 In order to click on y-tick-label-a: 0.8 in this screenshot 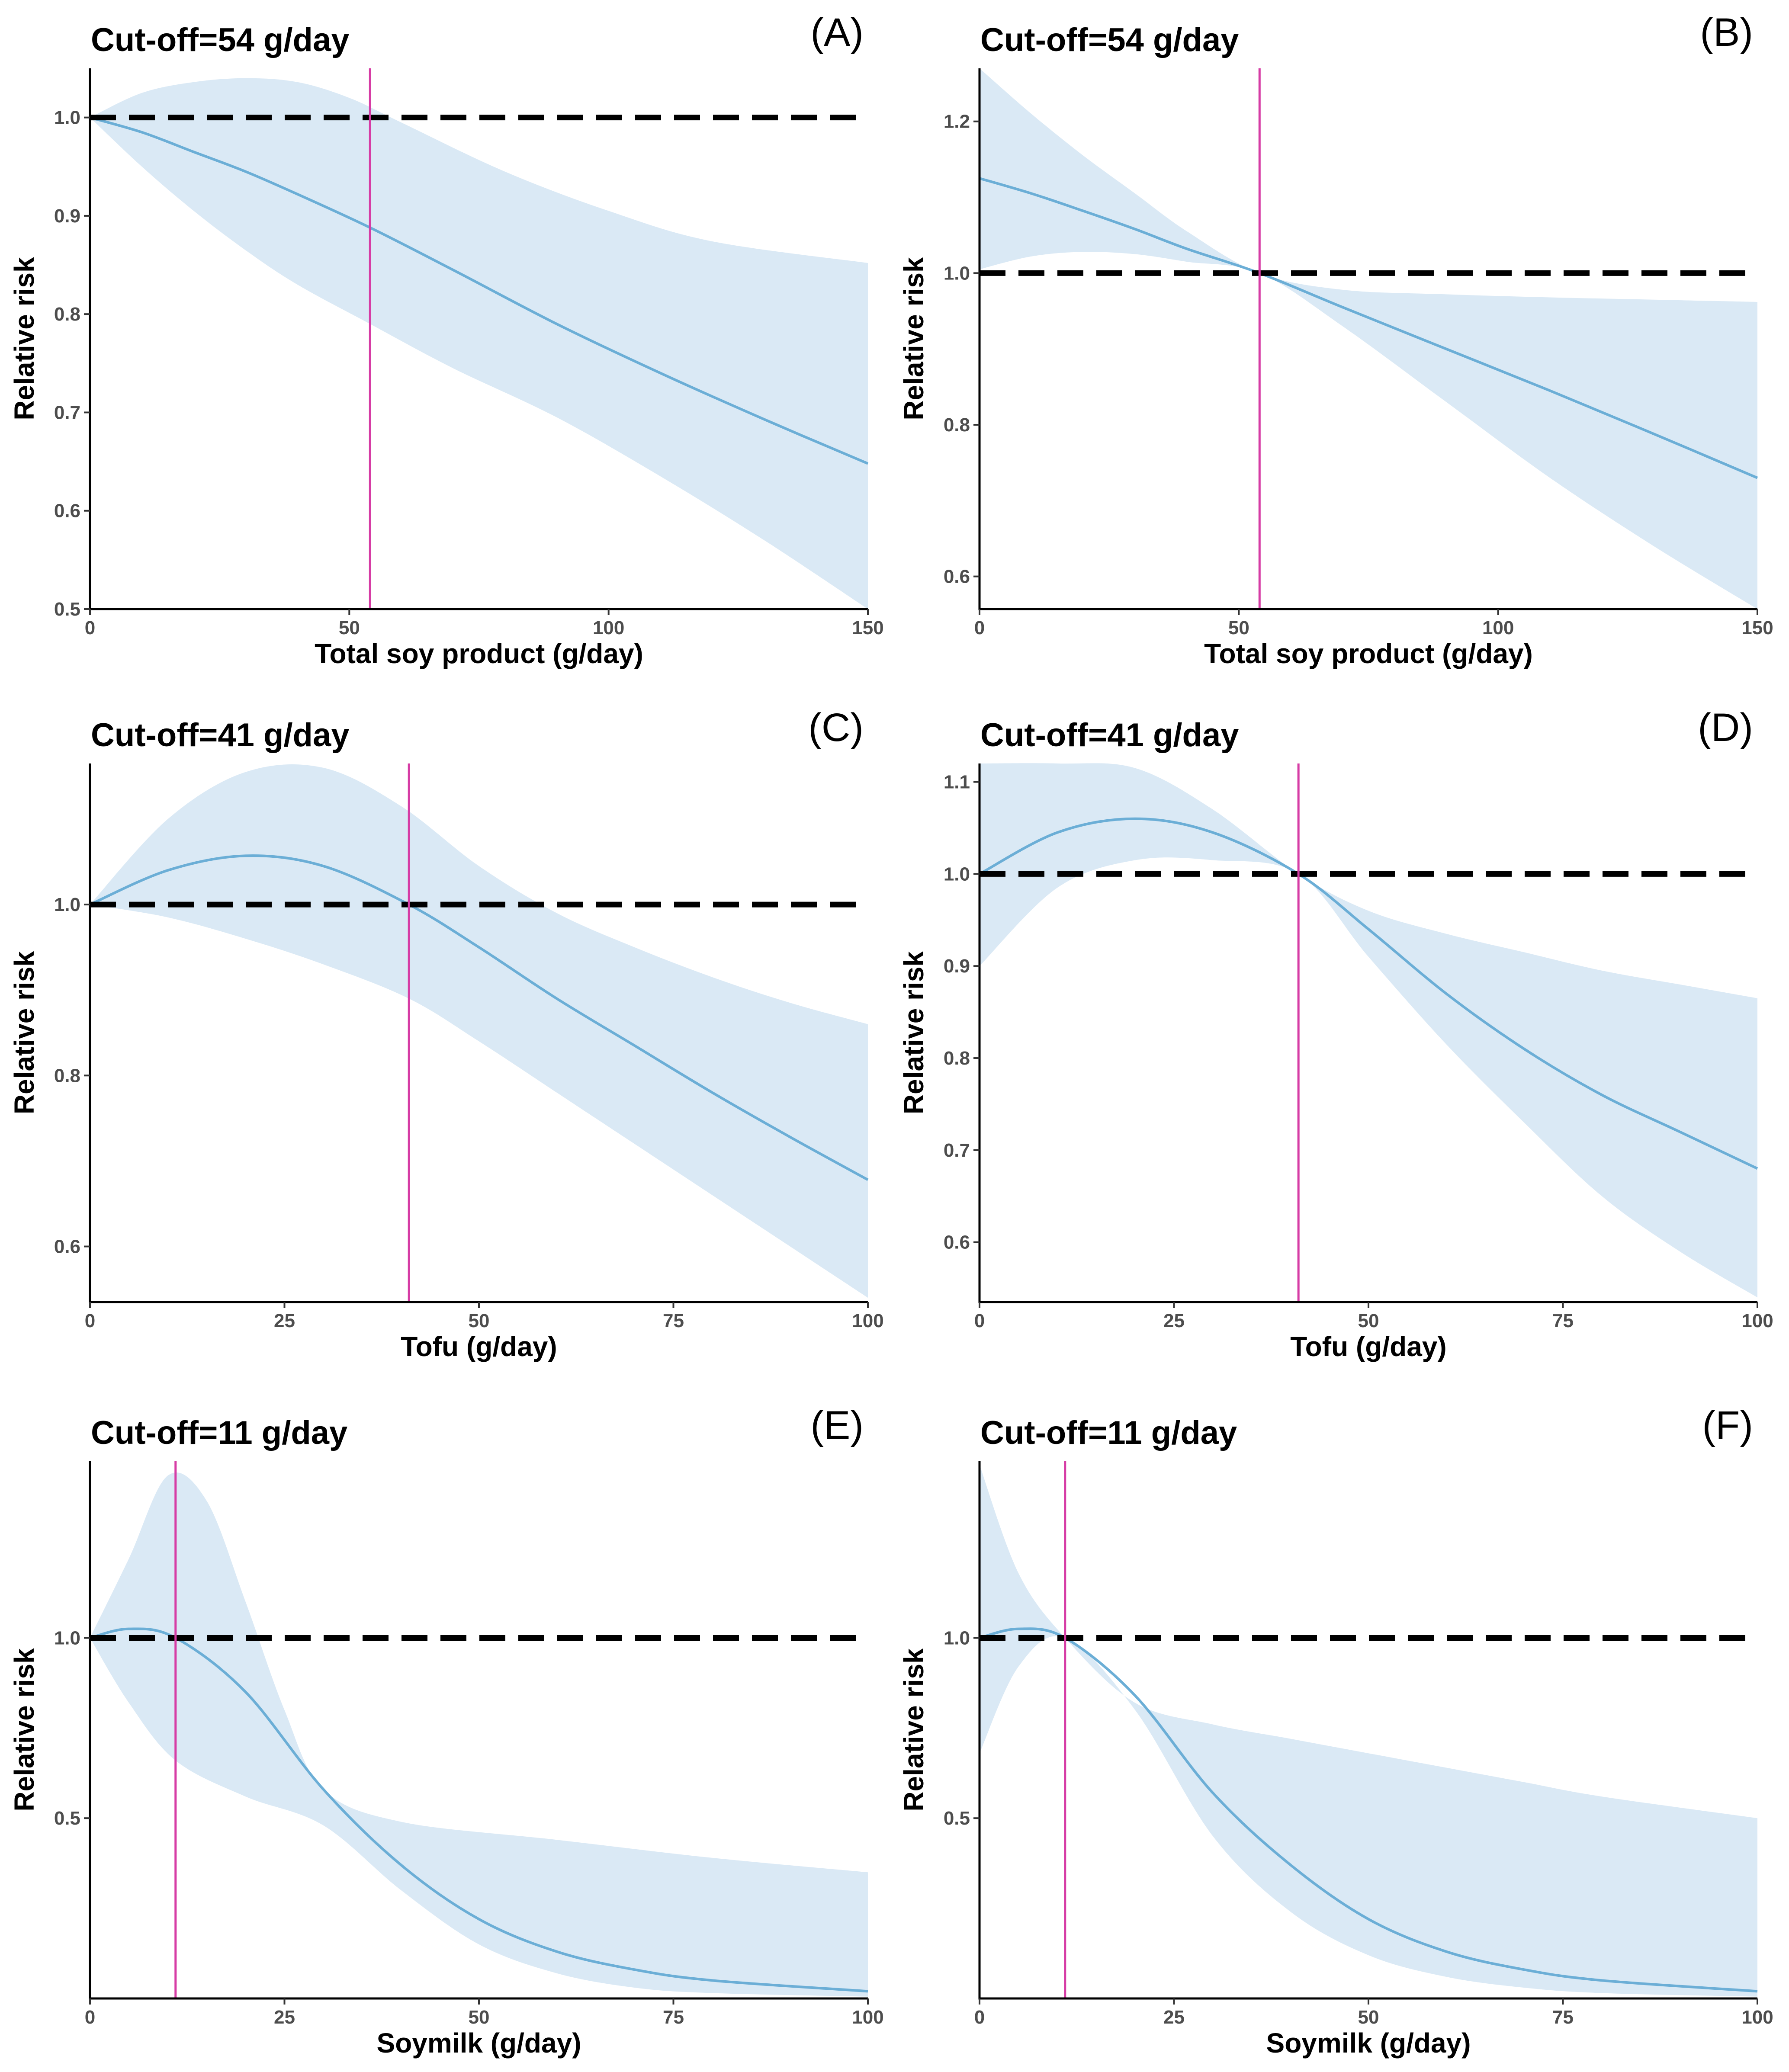, I will do `click(67, 314)`.